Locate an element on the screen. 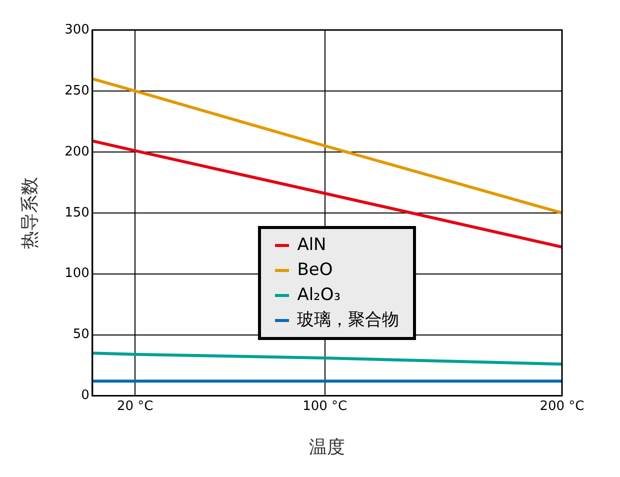 Image resolution: width=620 pixels, height=477 pixels. y-tick-label: 50 is located at coordinates (81, 334).